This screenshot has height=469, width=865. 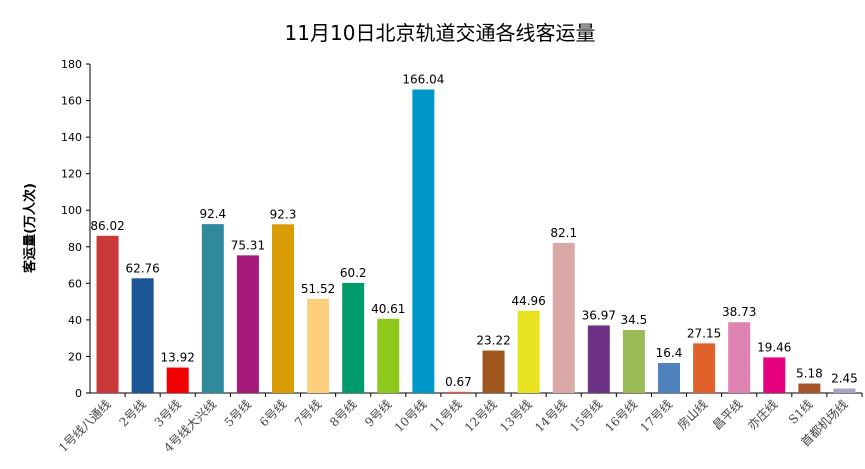 What do you see at coordinates (107, 226) in the screenshot?
I see `data-label: 86.02` at bounding box center [107, 226].